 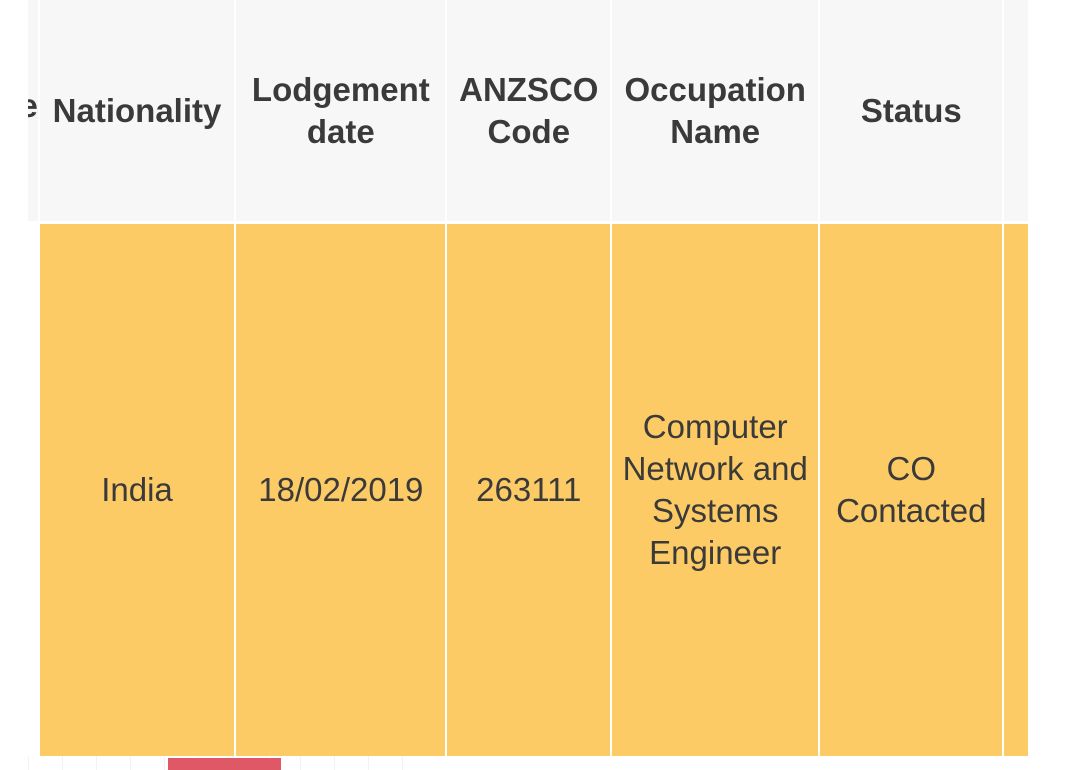 I want to click on cell-lodgement-date: 18/02/2019, so click(x=342, y=490).